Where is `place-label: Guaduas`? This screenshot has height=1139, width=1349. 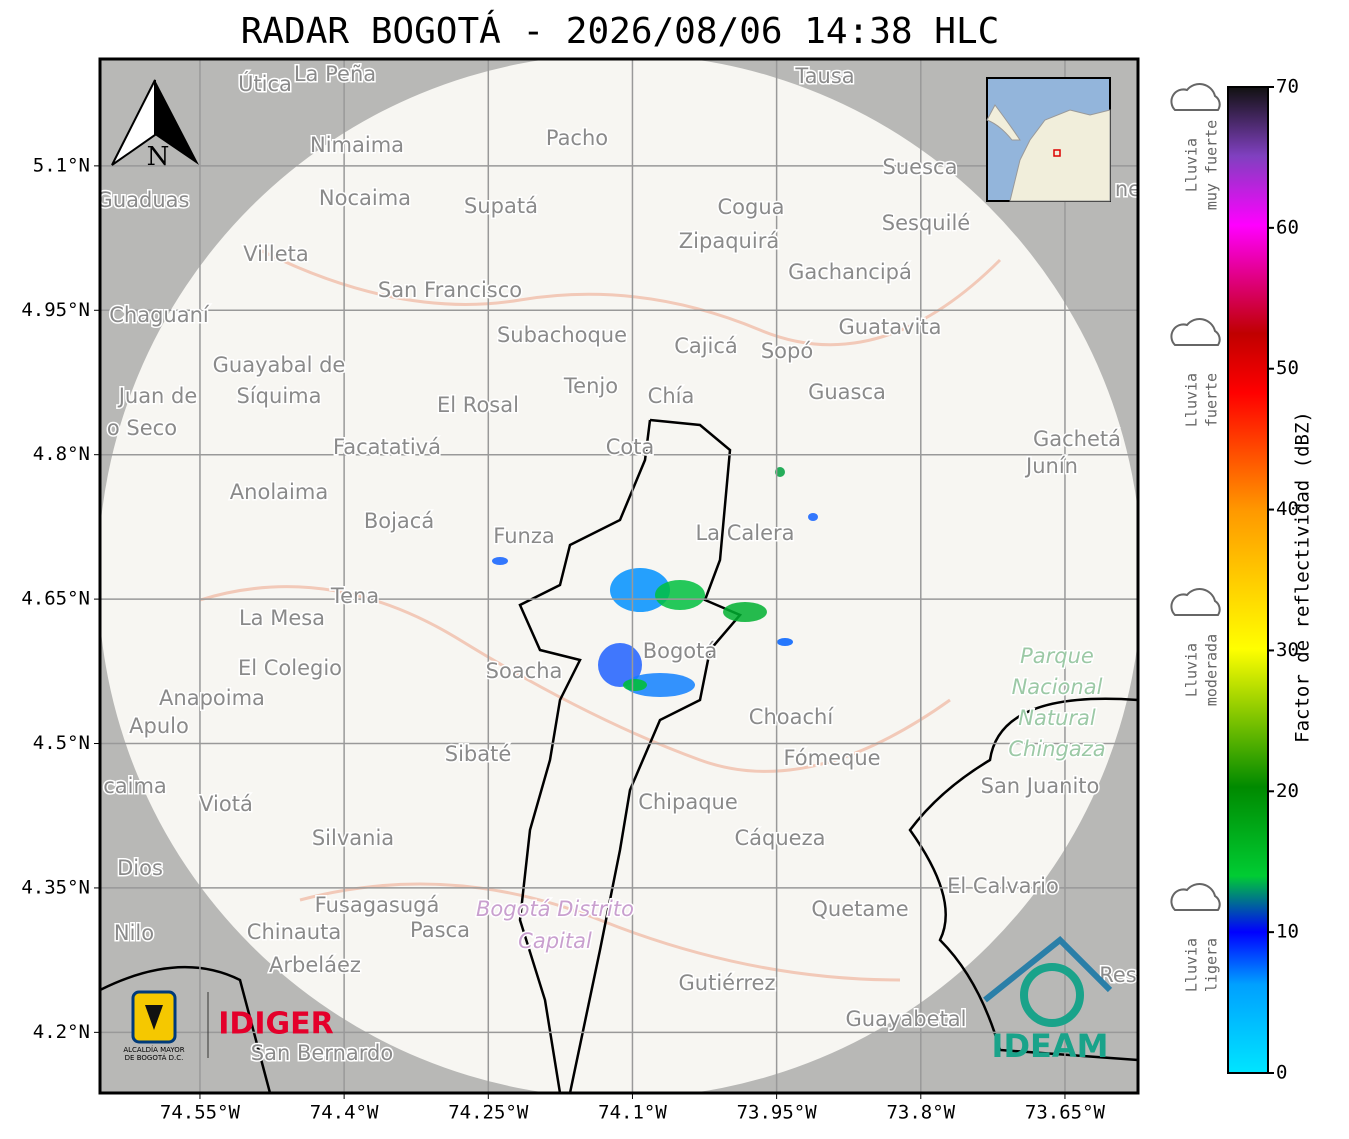 place-label: Guaduas is located at coordinates (143, 200).